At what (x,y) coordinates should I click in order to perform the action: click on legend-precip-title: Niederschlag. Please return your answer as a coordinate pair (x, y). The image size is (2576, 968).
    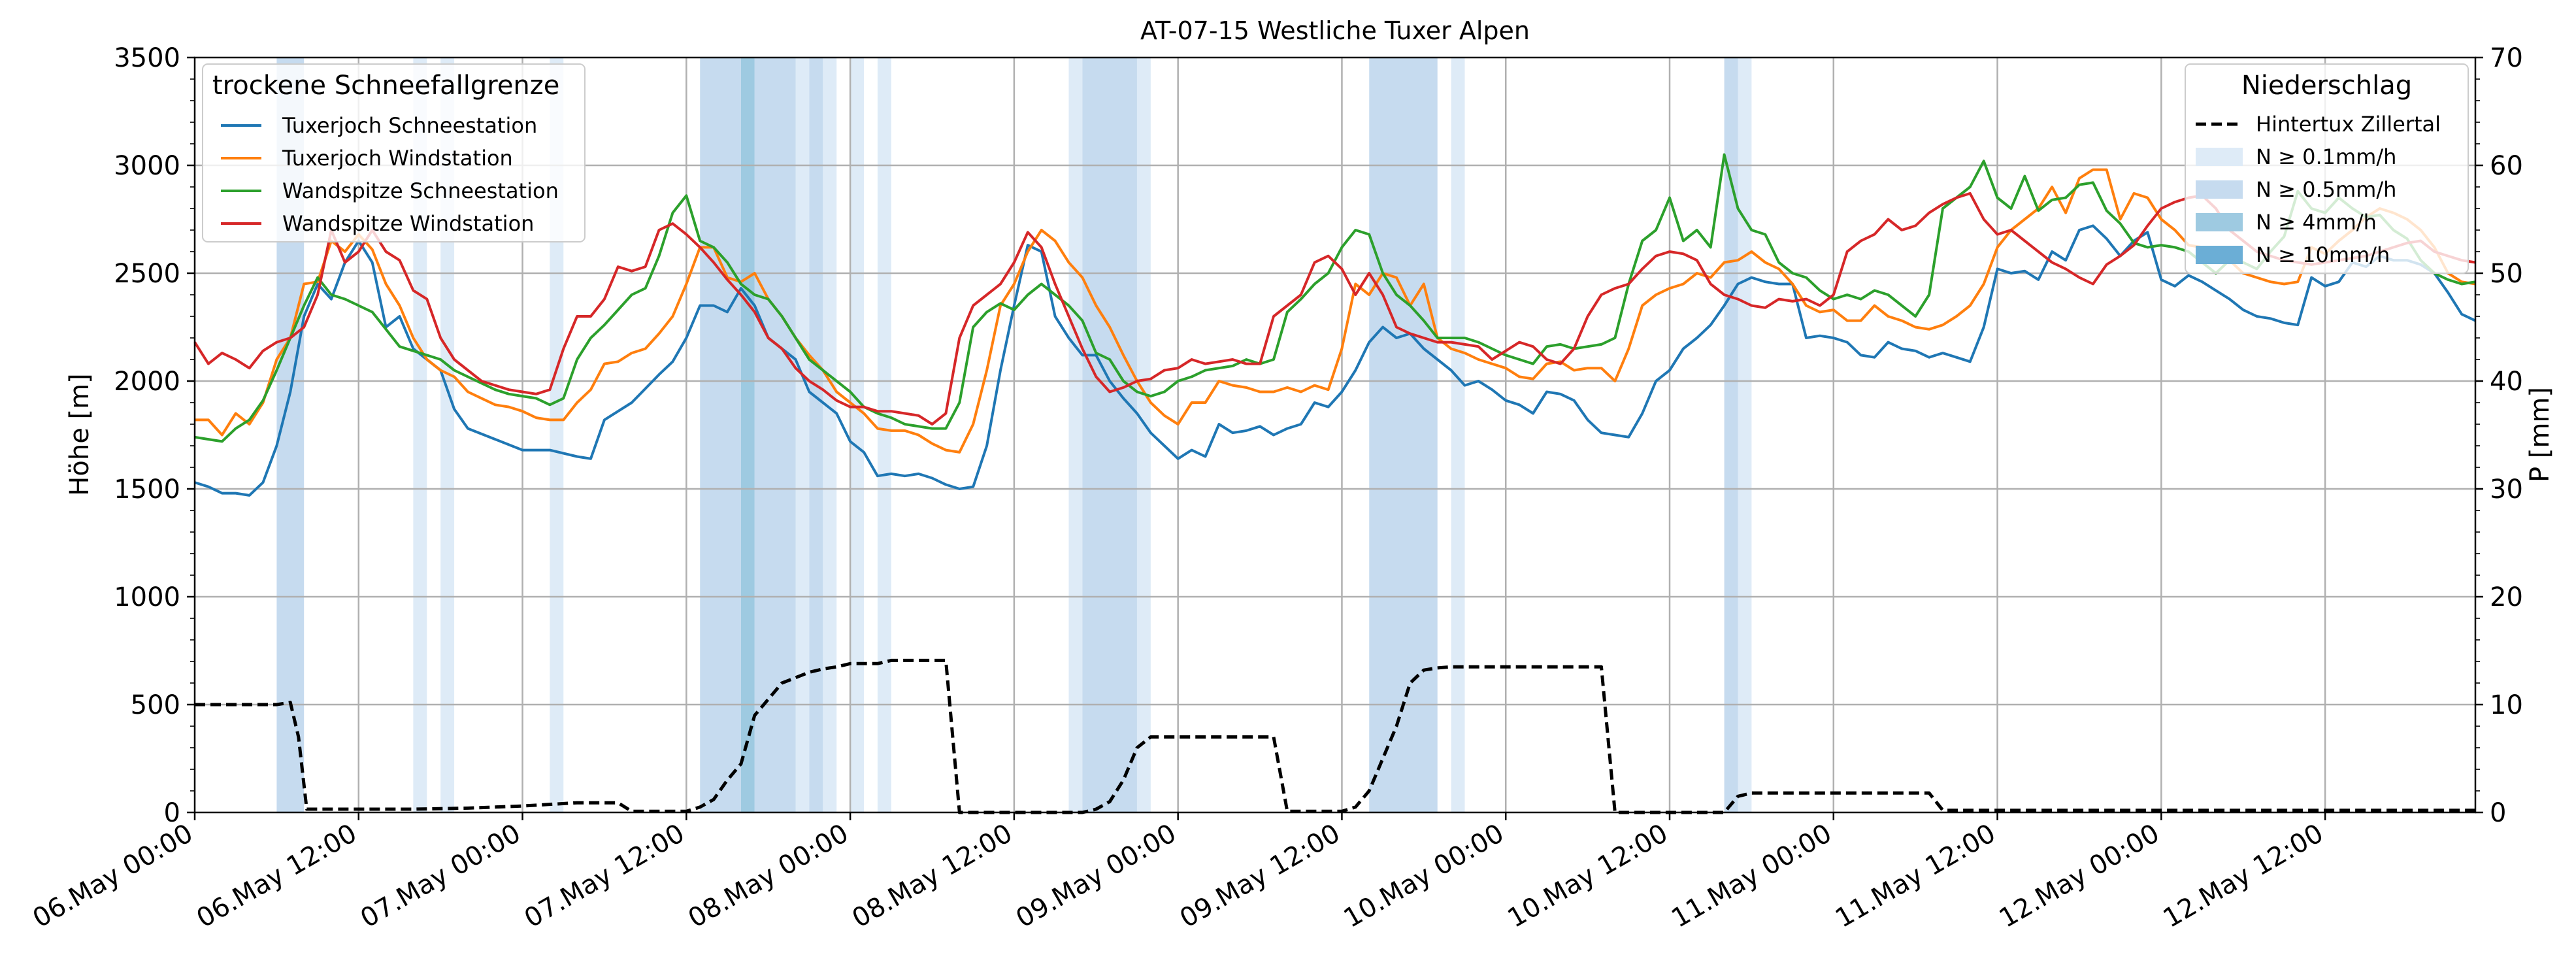
    Looking at the image, I should click on (2326, 86).